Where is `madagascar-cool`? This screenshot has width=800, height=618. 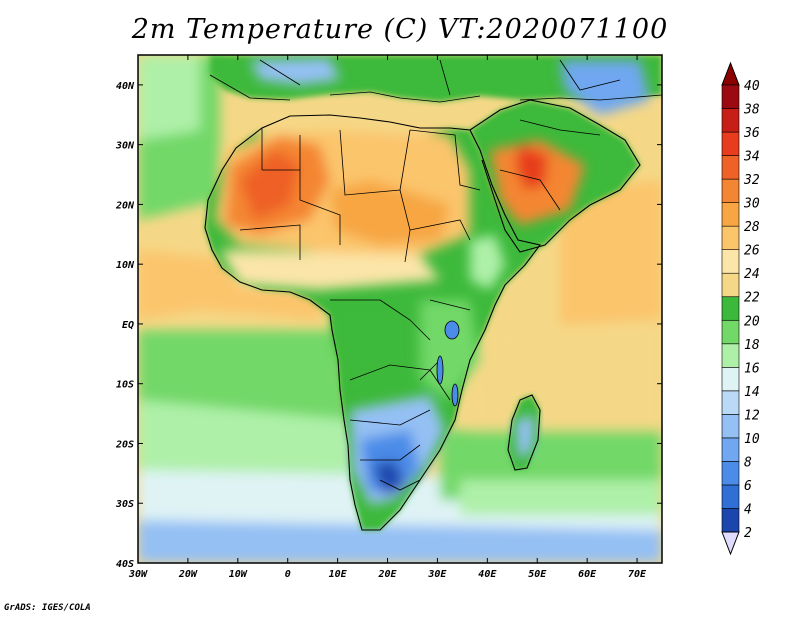 madagascar-cool is located at coordinates (525, 437).